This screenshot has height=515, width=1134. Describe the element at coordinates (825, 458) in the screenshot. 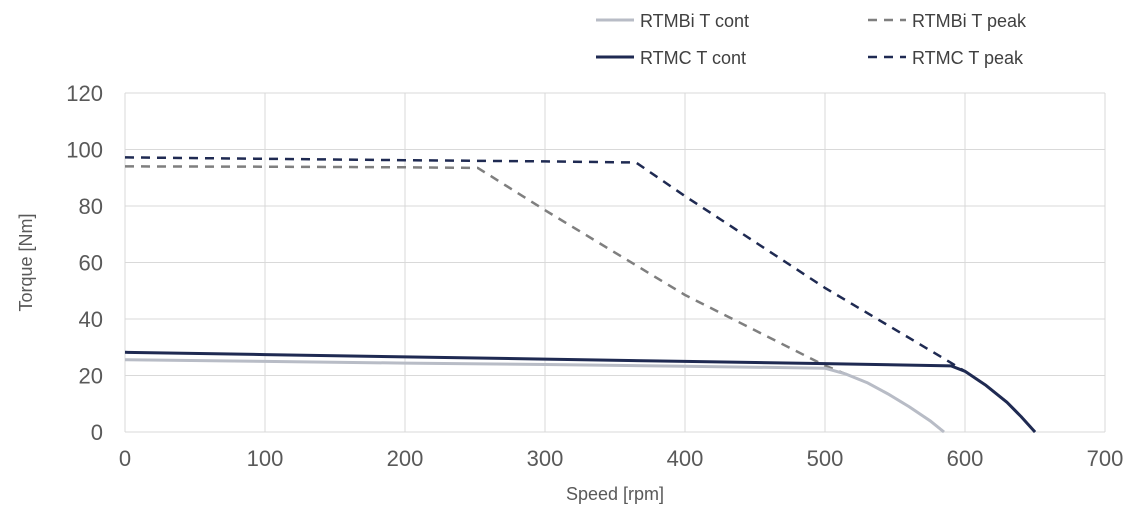

I see `x-tick-label: 500` at that location.